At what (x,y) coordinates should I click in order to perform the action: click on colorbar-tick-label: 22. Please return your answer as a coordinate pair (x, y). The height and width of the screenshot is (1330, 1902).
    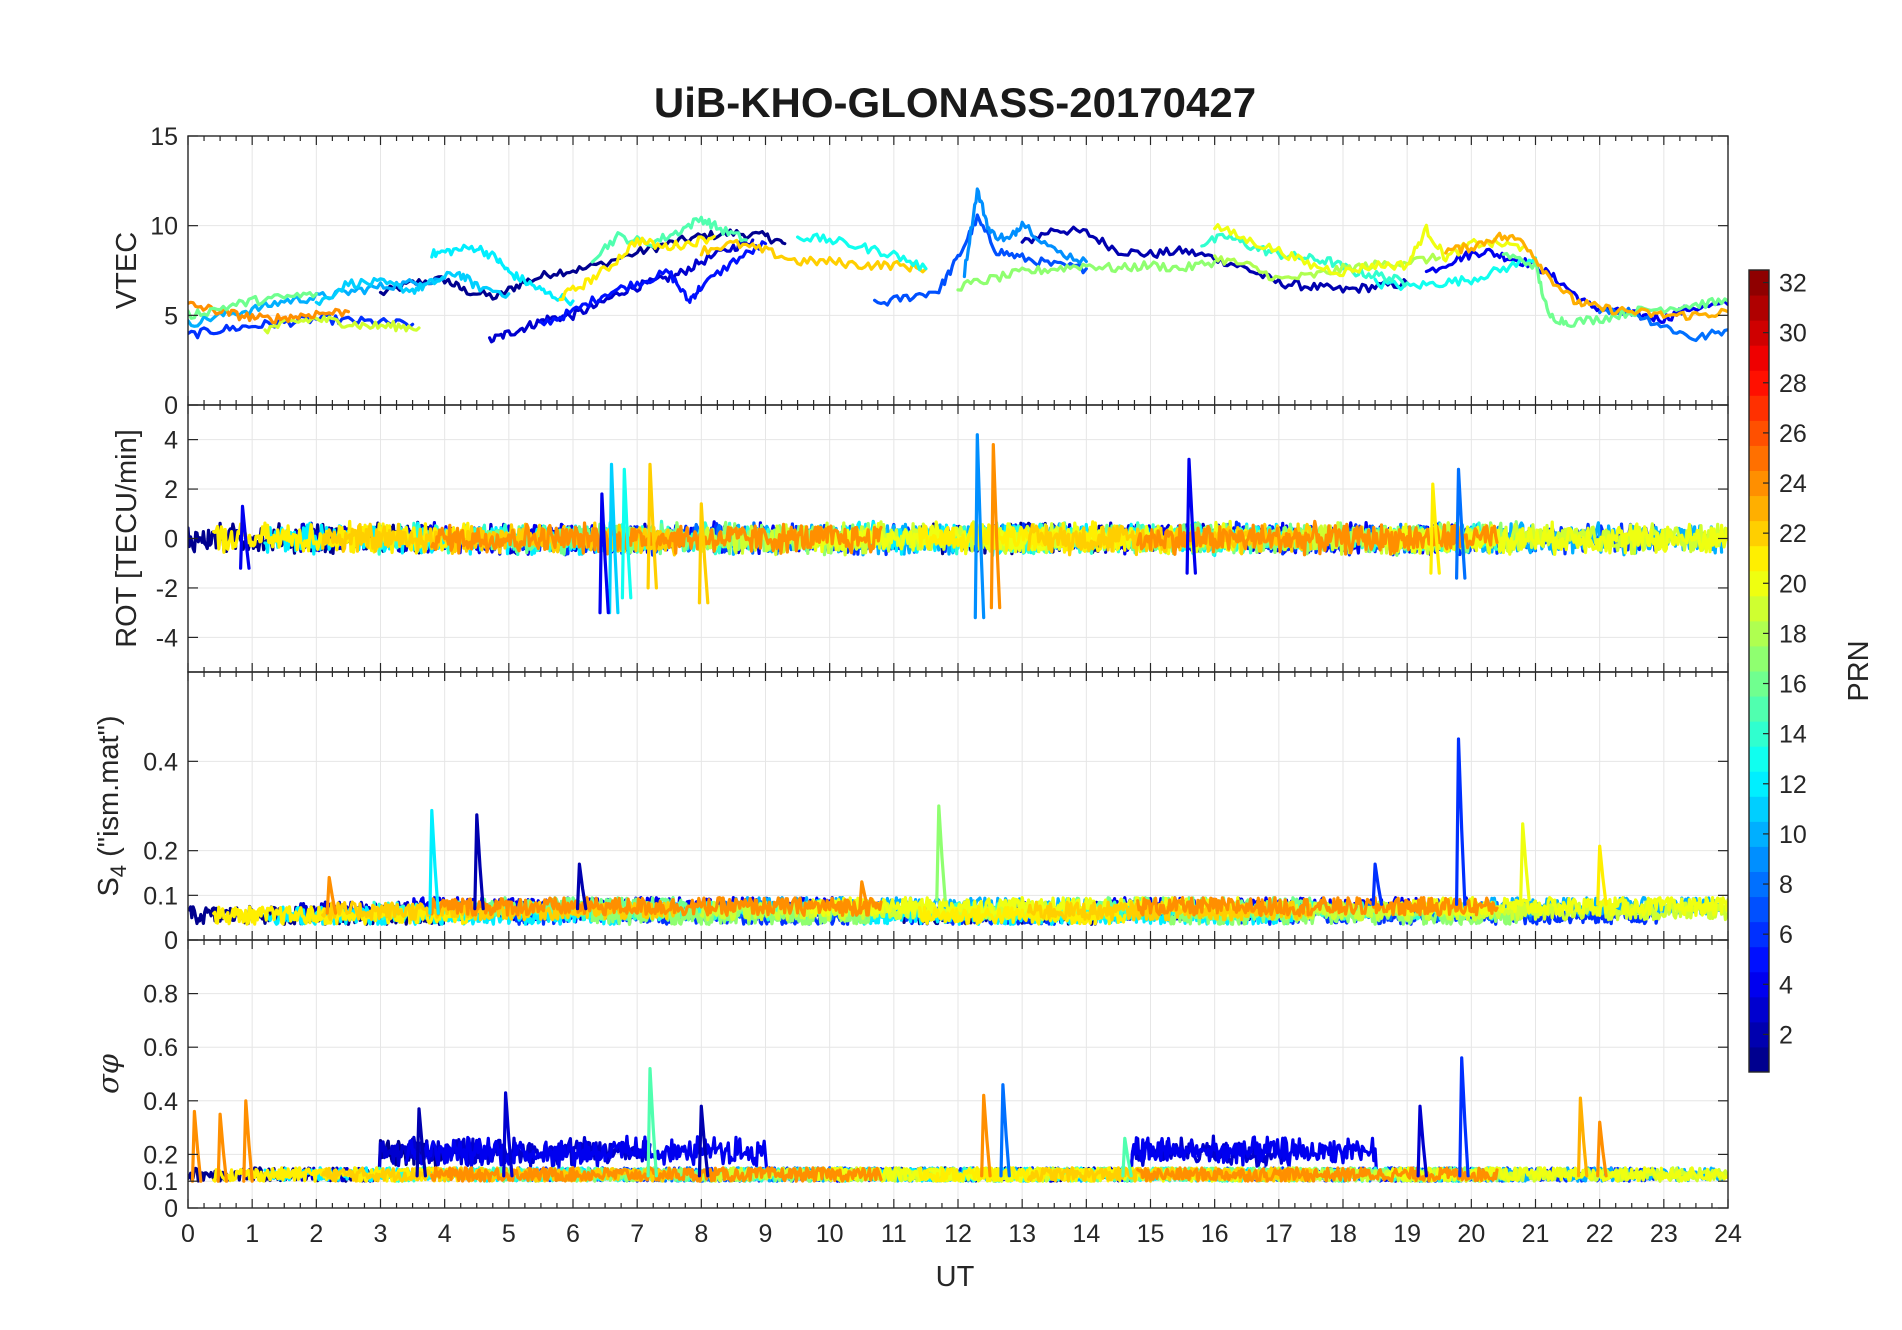
    Looking at the image, I should click on (1793, 534).